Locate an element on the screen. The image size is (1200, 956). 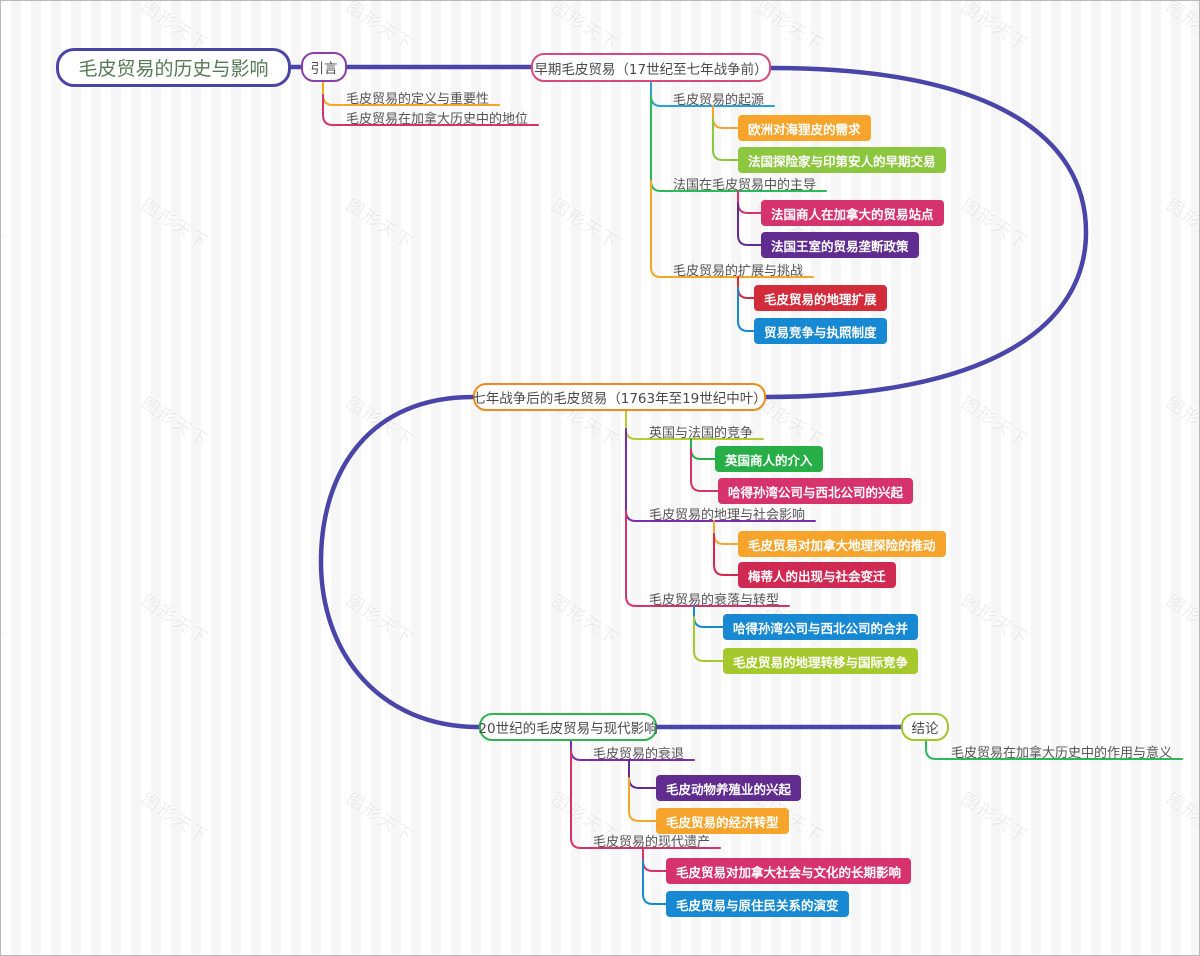
node-intro1: 毛皮贸易的定义与重要性 is located at coordinates (418, 99).